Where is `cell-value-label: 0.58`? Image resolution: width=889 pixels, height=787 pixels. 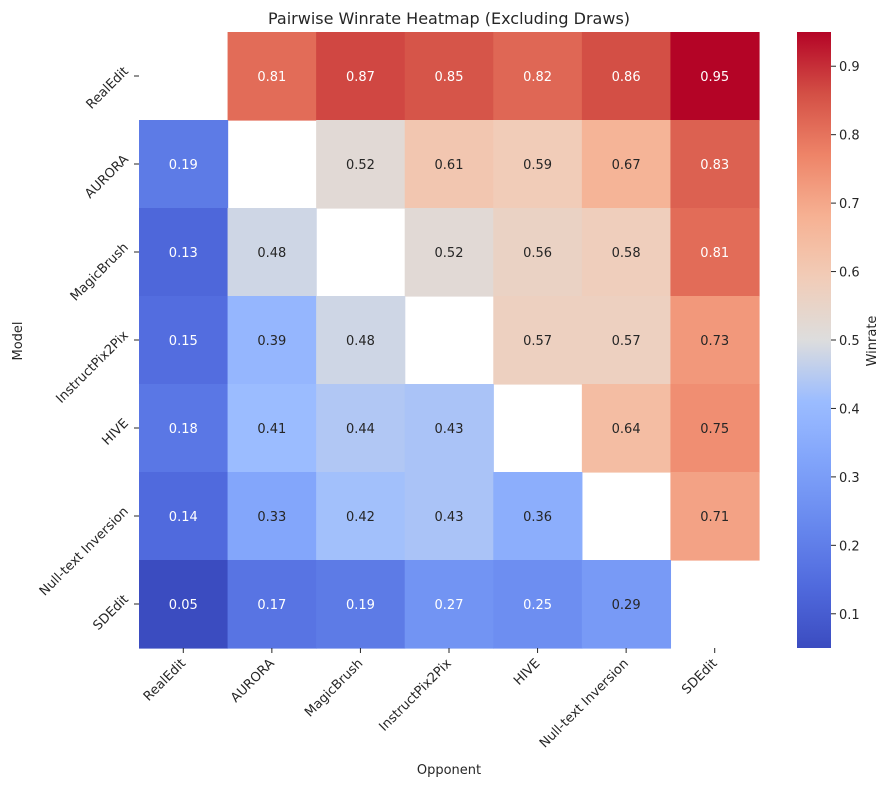 cell-value-label: 0.58 is located at coordinates (626, 253).